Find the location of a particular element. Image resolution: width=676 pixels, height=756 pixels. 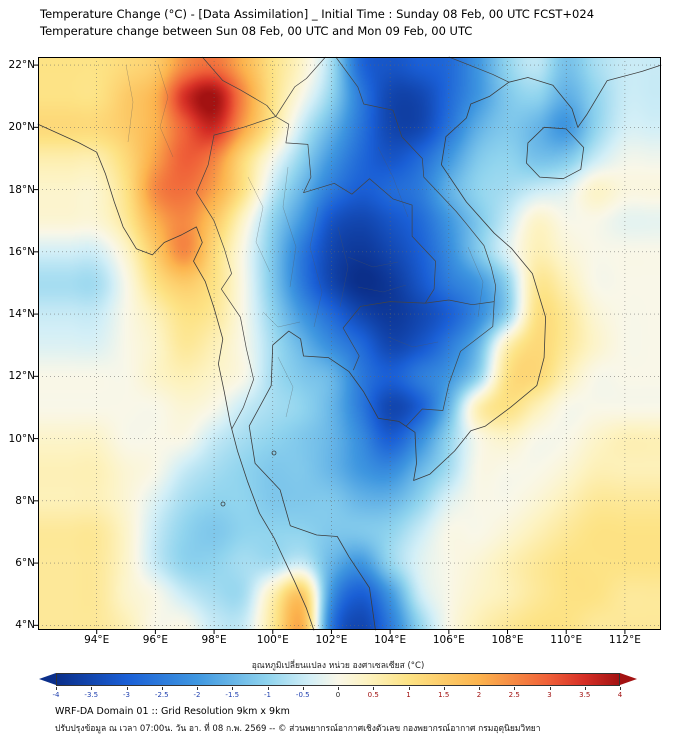

colorbar-tick-label: -4 is located at coordinates (56, 695).